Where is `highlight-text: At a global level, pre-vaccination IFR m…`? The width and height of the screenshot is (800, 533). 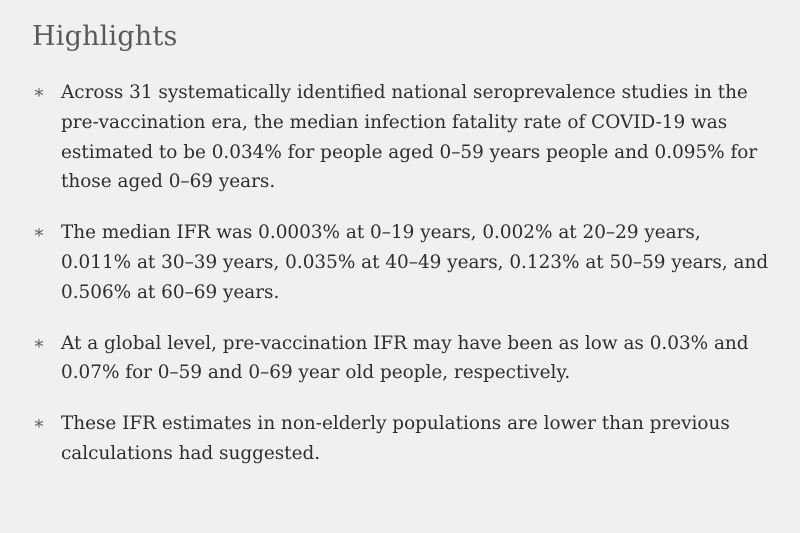 highlight-text: At a global level, pre-vaccination IFR m… is located at coordinates (405, 358).